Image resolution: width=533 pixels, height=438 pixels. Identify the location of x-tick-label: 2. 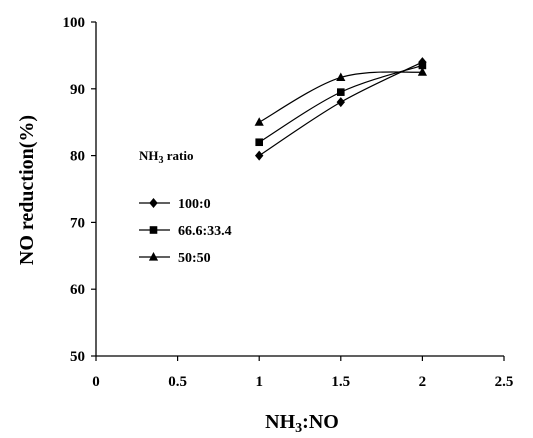
(423, 382).